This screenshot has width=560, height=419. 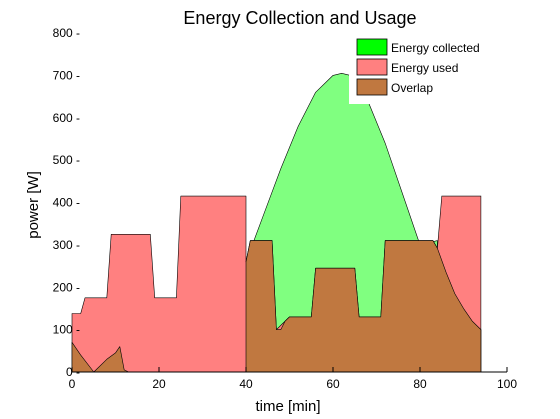 What do you see at coordinates (66, 33) in the screenshot?
I see `y-tick-label: 800 -` at bounding box center [66, 33].